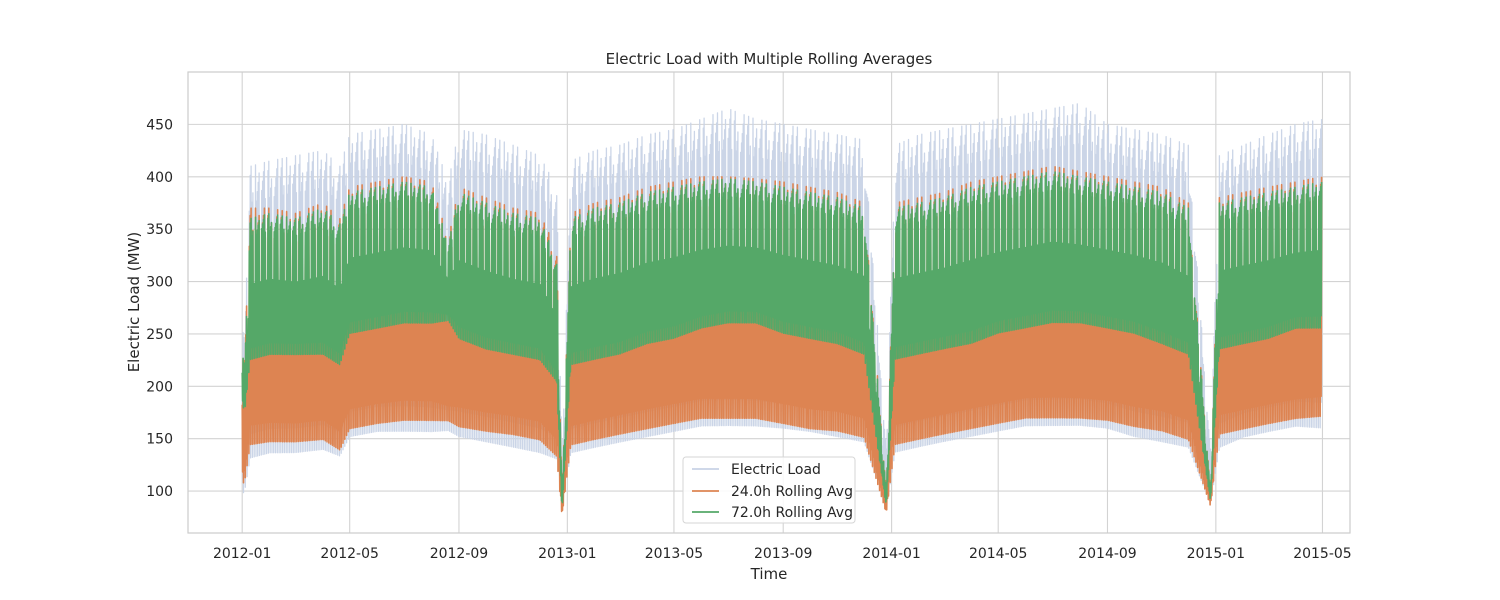 This screenshot has height=600, width=1500. Describe the element at coordinates (159, 125) in the screenshot. I see `y-tick-label: 450` at that location.